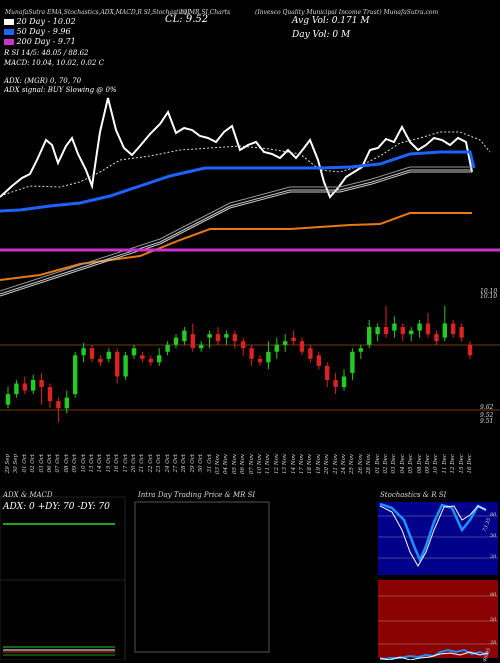 This screenshot has height=663, width=500. Describe the element at coordinates (444, 464) in the screenshot. I see `date-label: 11 Dec` at that location.